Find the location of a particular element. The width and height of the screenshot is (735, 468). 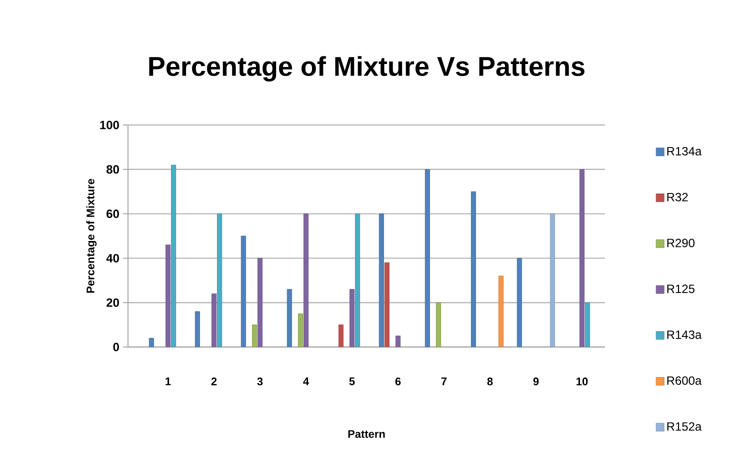

x-tick-label: 2 is located at coordinates (214, 382).